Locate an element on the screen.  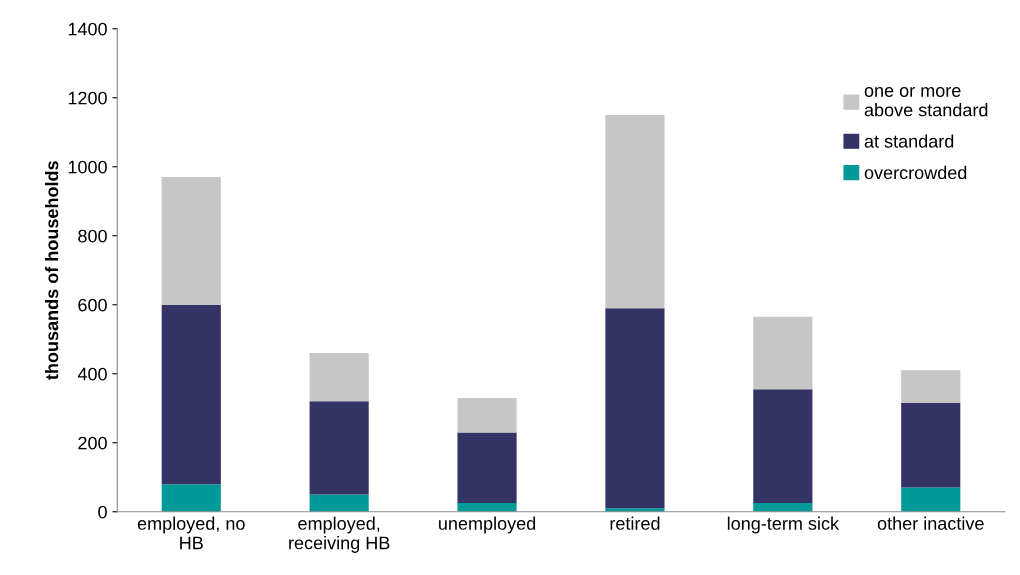
y-axis-title: thousands of households is located at coordinates (52, 270).